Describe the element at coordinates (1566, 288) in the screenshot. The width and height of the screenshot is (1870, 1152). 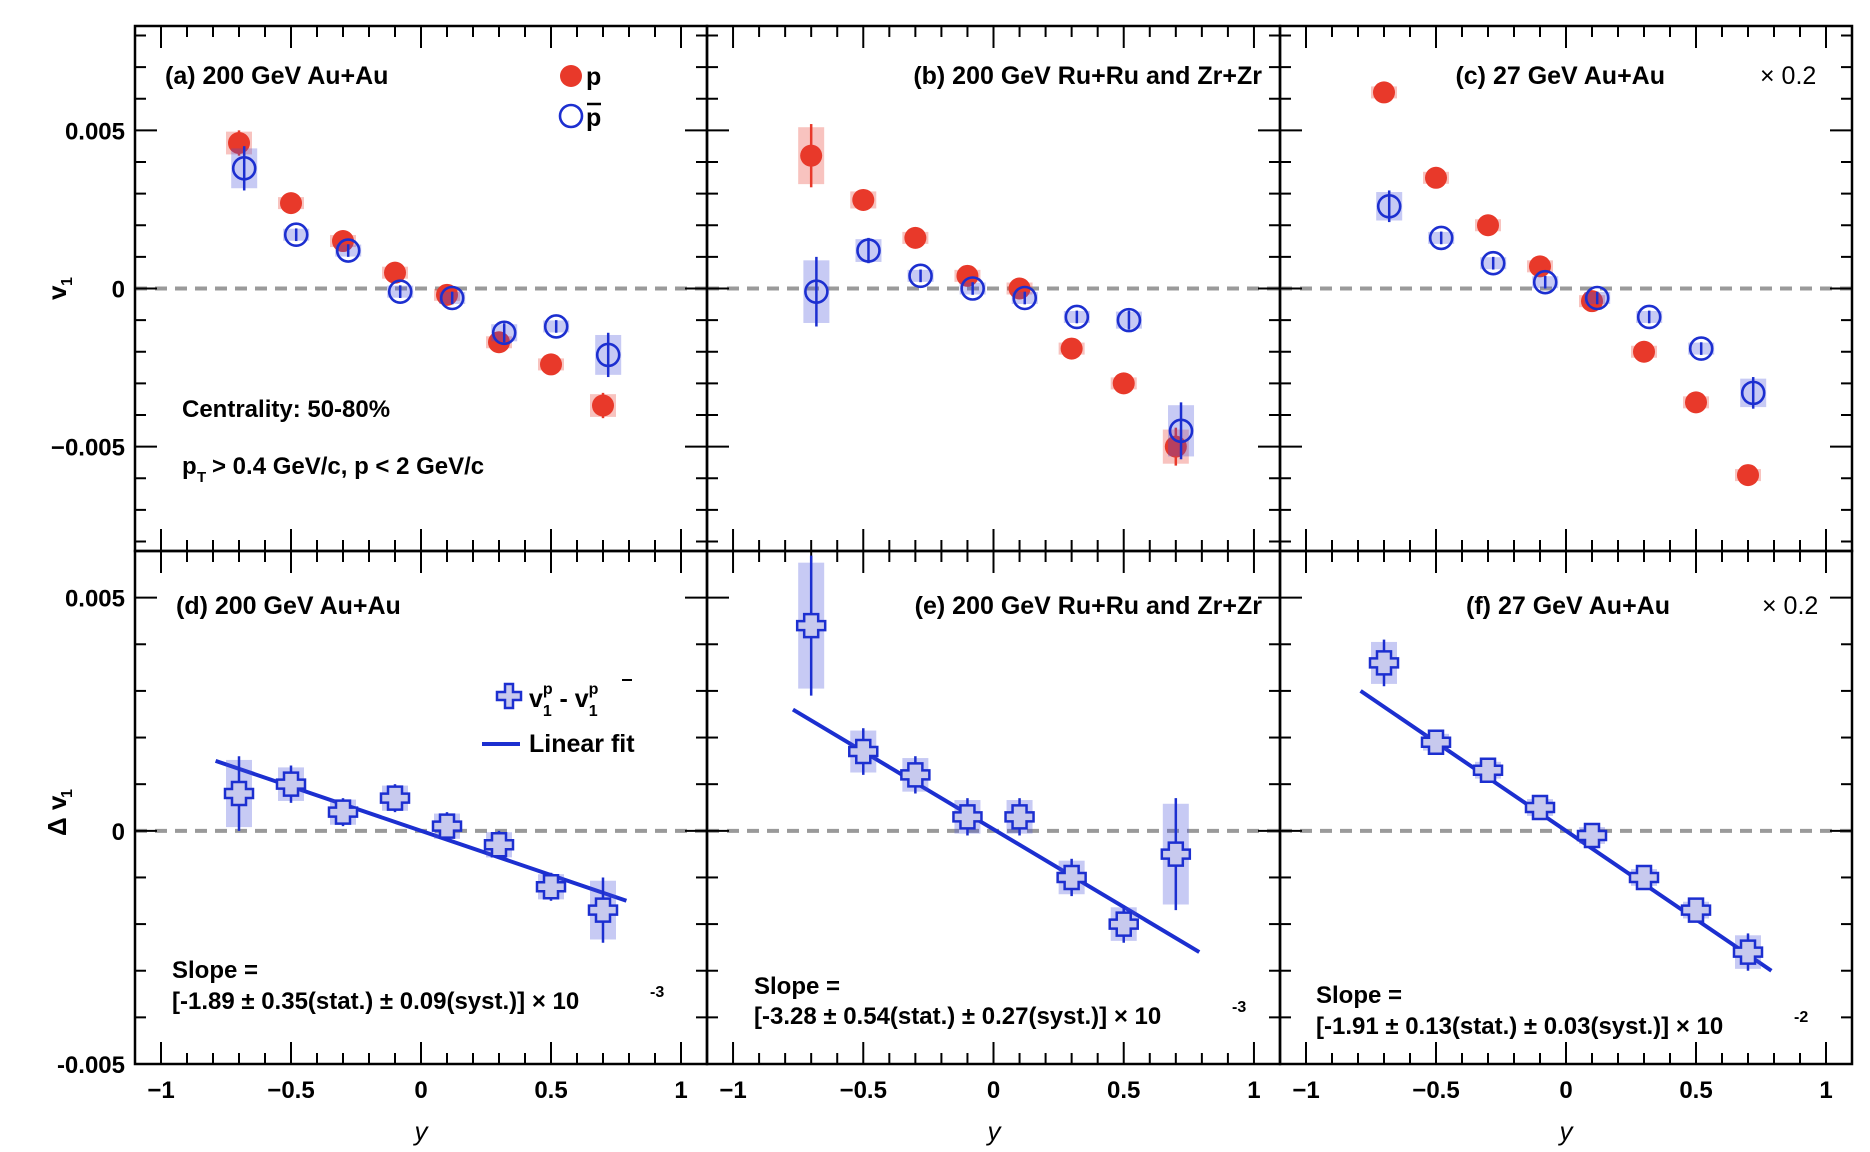
I see `panel-c` at that location.